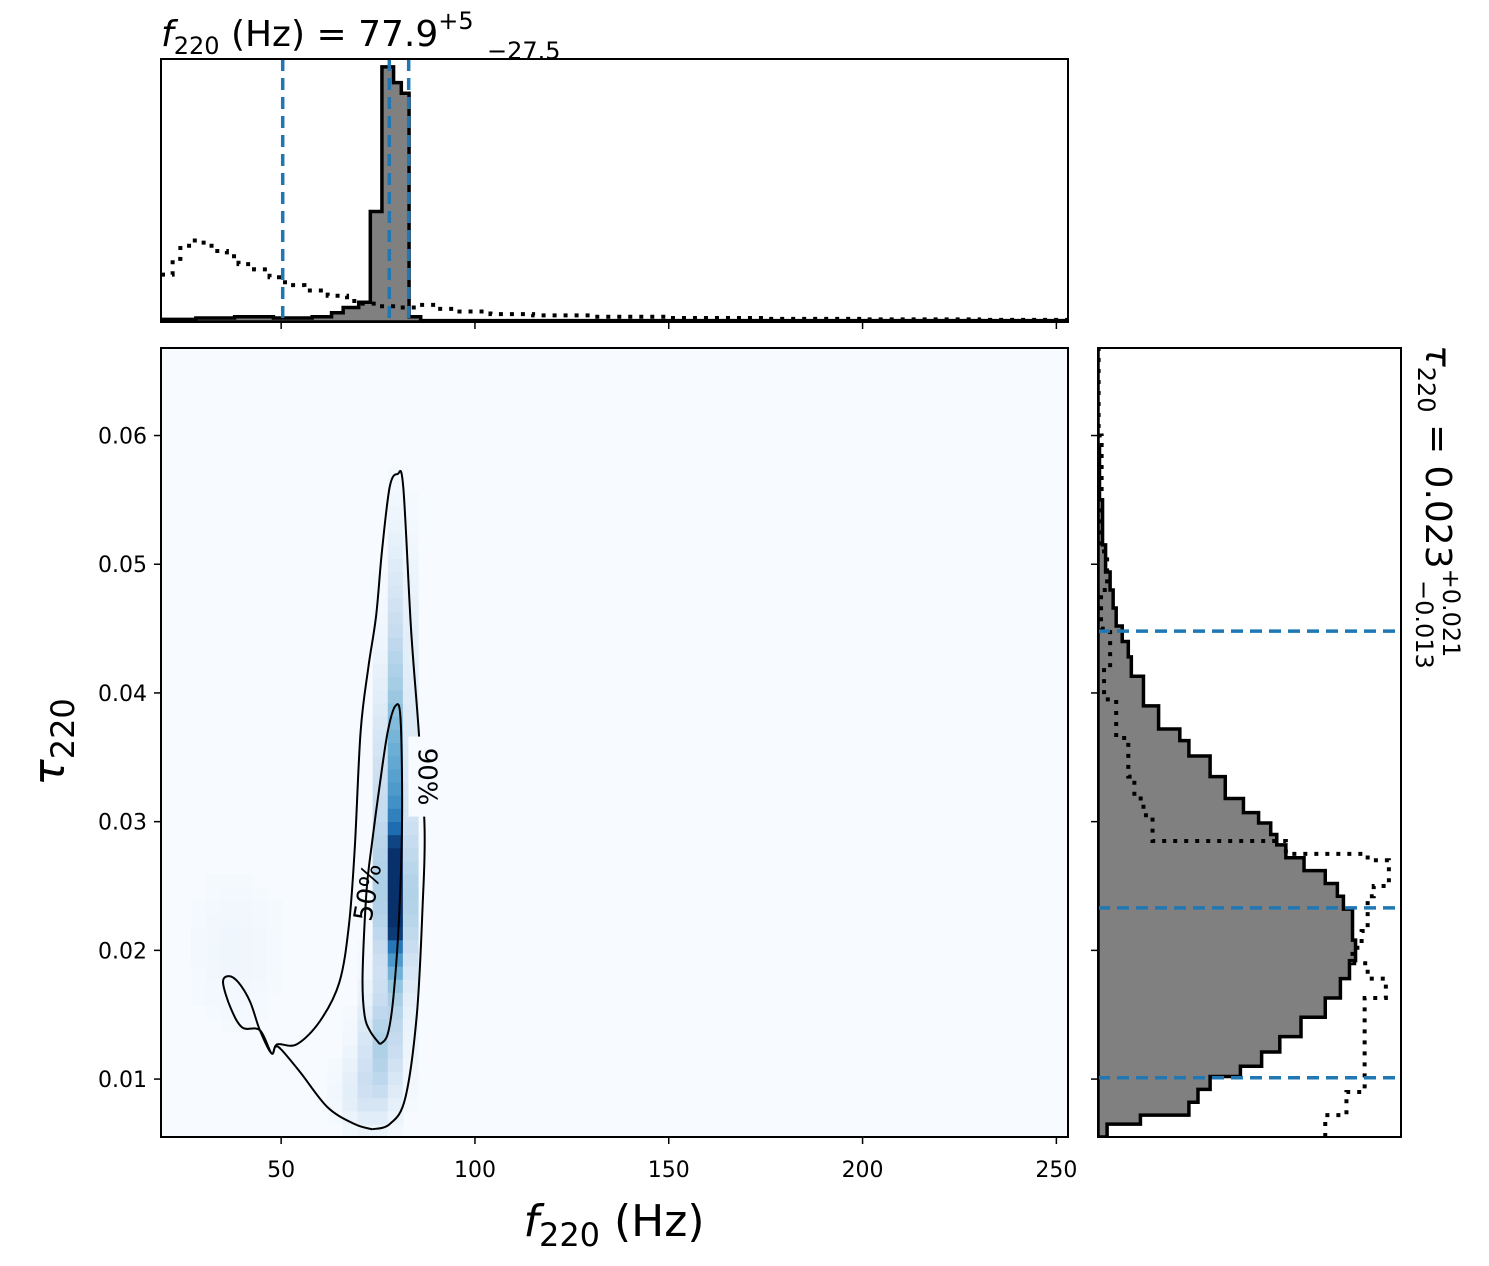 This screenshot has height=1266, width=1489. I want to click on main-y-tick-label-2: 0.03, so click(122, 823).